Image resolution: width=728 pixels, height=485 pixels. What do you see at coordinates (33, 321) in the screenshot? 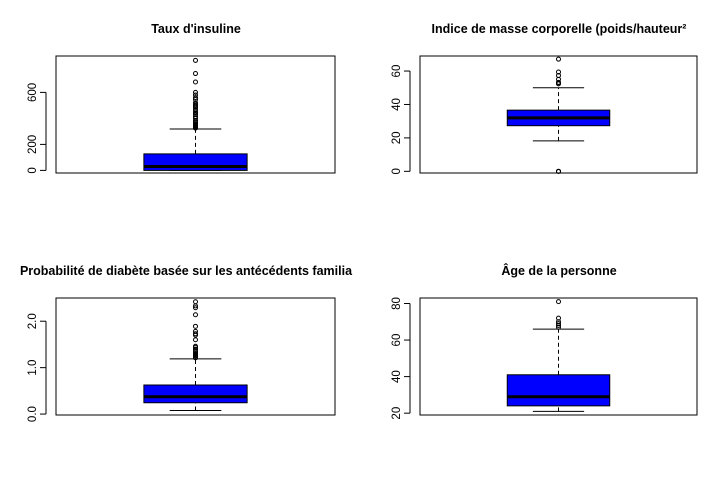
I see `y-tick-label: 2.0` at bounding box center [33, 321].